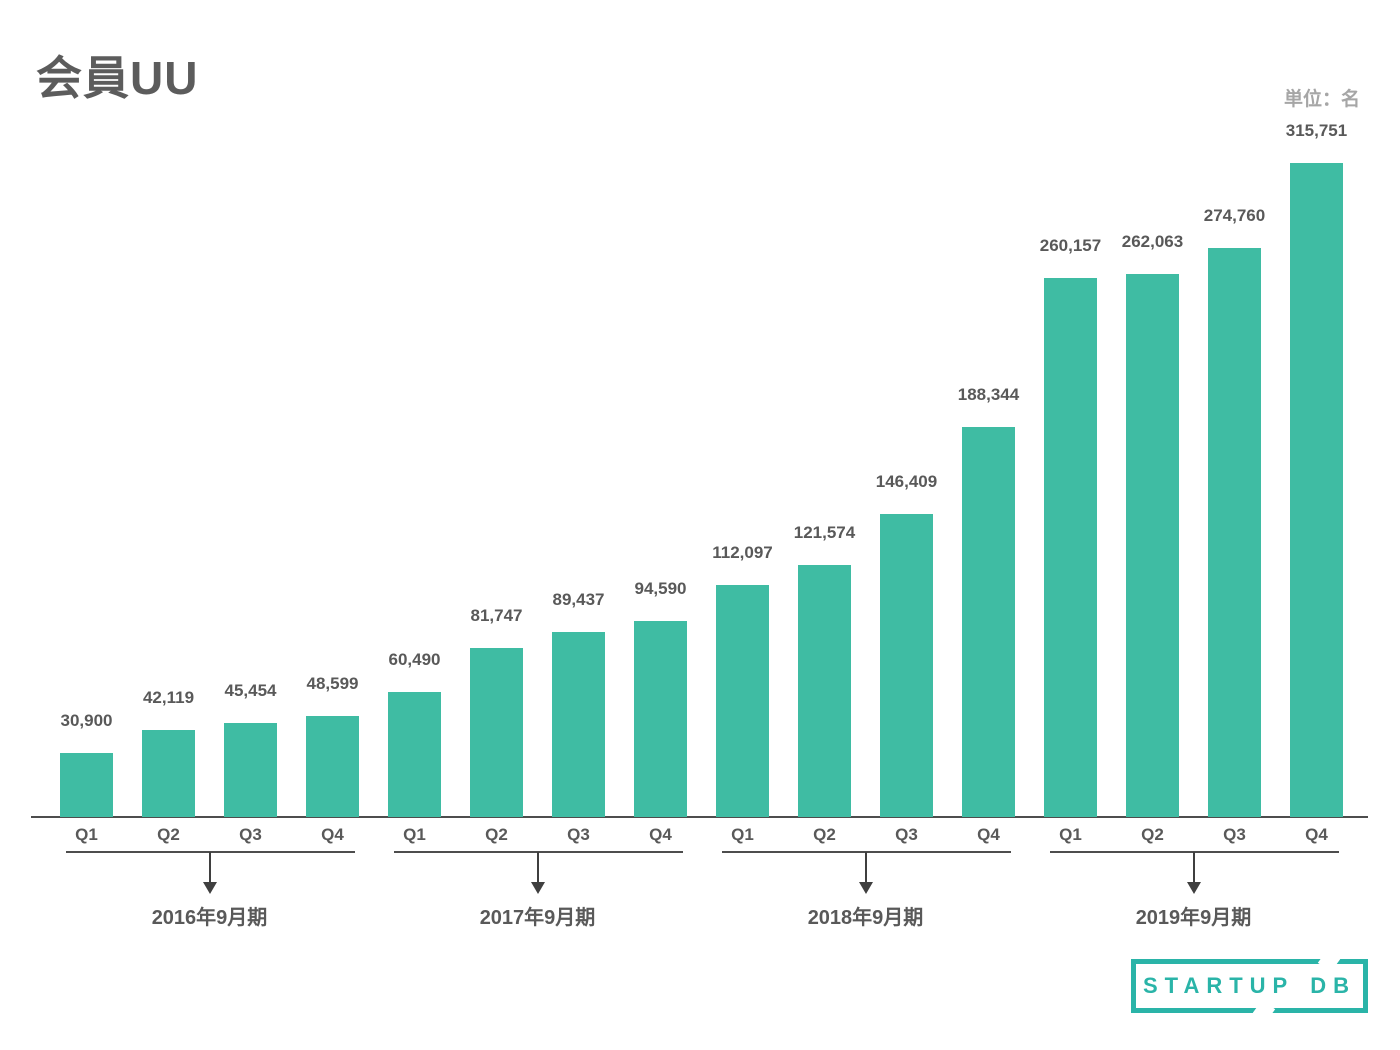 This screenshot has height=1050, width=1400. Describe the element at coordinates (699, 817) in the screenshot. I see `x-axis-line` at that location.